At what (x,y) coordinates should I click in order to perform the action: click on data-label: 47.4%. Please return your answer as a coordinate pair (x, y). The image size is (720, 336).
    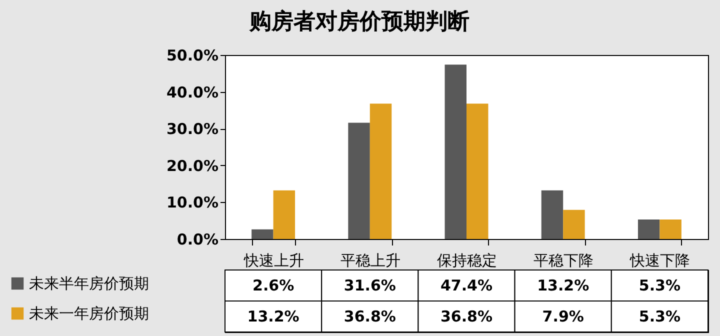
    Looking at the image, I should click on (466, 285).